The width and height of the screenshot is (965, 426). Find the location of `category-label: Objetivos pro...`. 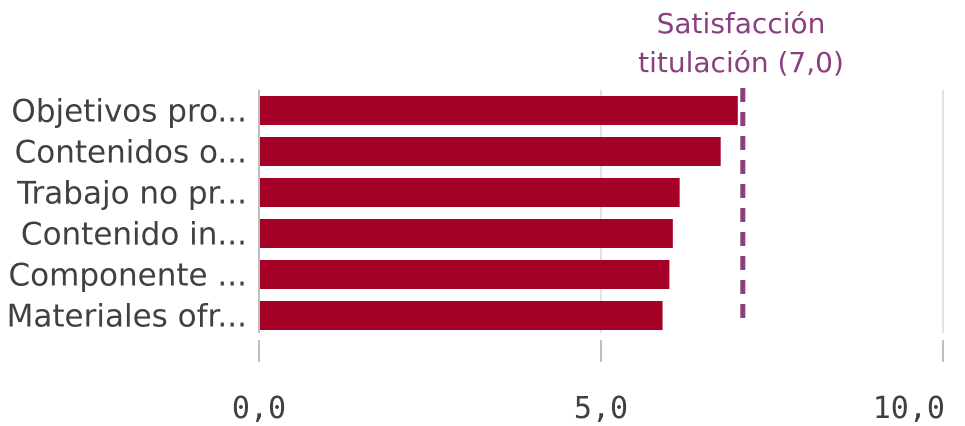

category-label: Objetivos pro... is located at coordinates (129, 112).